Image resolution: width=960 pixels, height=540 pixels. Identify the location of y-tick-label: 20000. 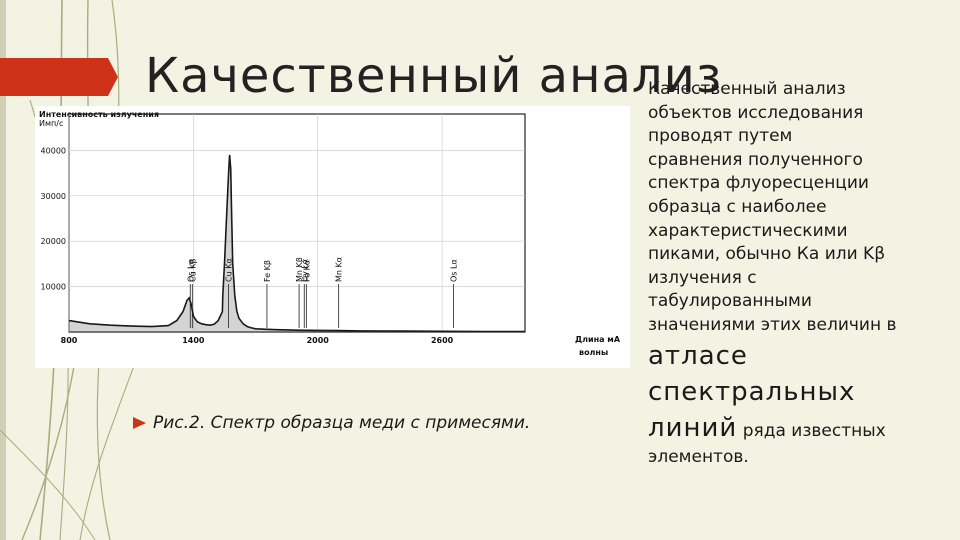
(53, 241).